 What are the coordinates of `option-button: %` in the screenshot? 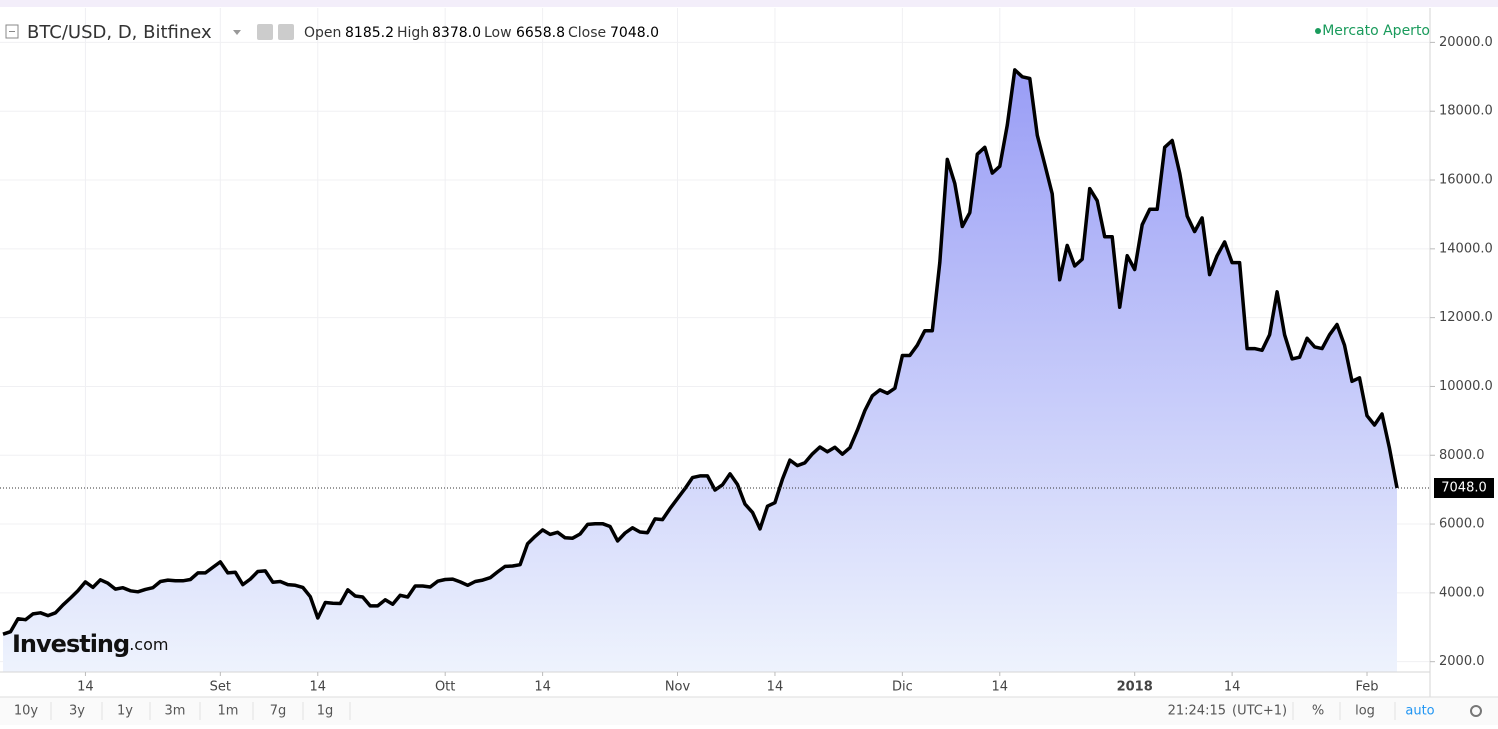 It's located at (1318, 711).